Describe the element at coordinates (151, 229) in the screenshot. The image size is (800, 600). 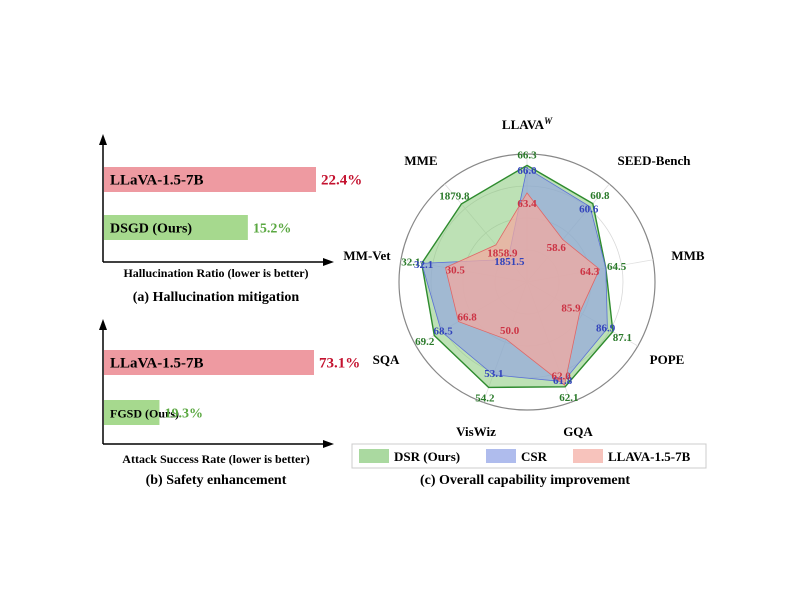
I see `panel-a-bar-label-1: DSGD (Ours)` at that location.